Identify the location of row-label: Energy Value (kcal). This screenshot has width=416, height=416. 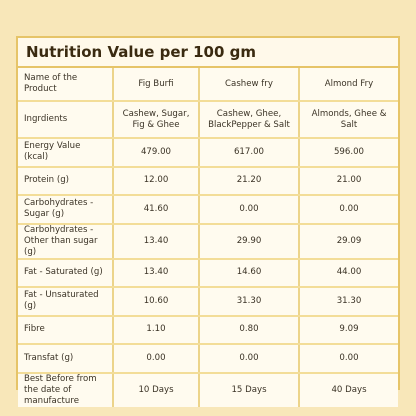
(66, 152).